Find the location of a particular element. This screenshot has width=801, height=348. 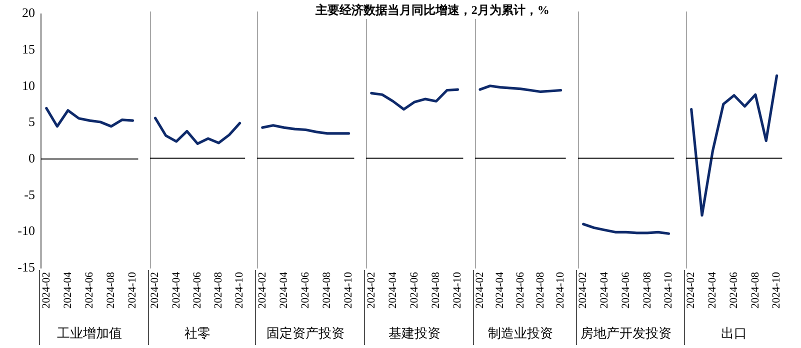

x-axis-title: 制造业投资 is located at coordinates (520, 332).